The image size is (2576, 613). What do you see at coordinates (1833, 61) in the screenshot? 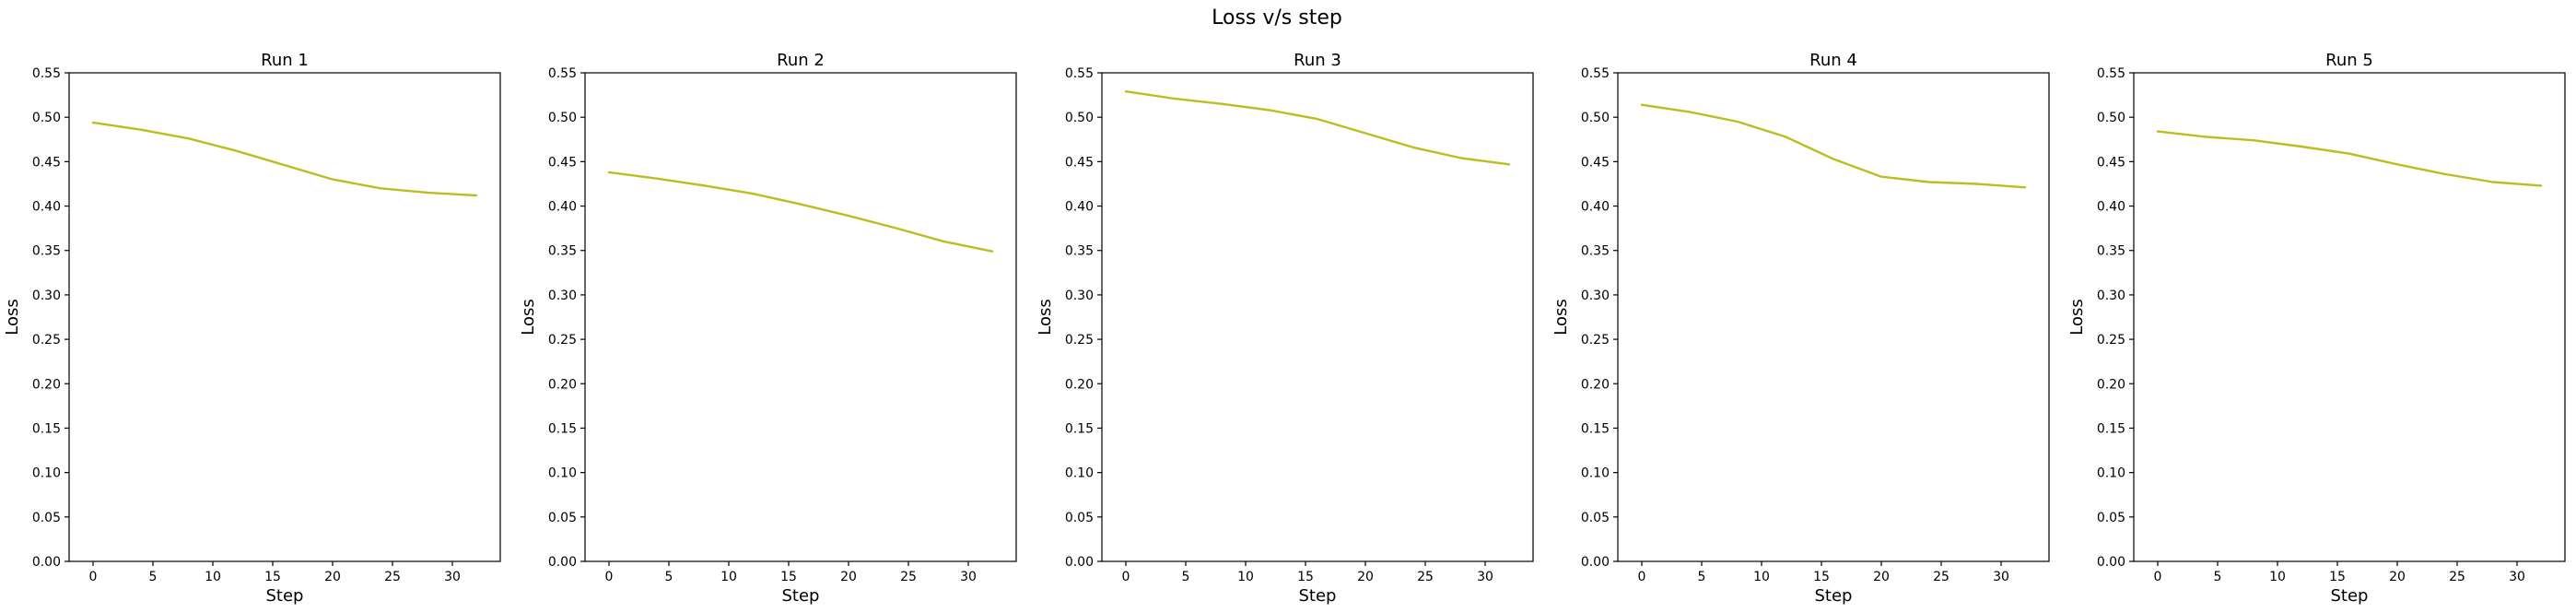
I see `subplot-title: Run 4` at bounding box center [1833, 61].